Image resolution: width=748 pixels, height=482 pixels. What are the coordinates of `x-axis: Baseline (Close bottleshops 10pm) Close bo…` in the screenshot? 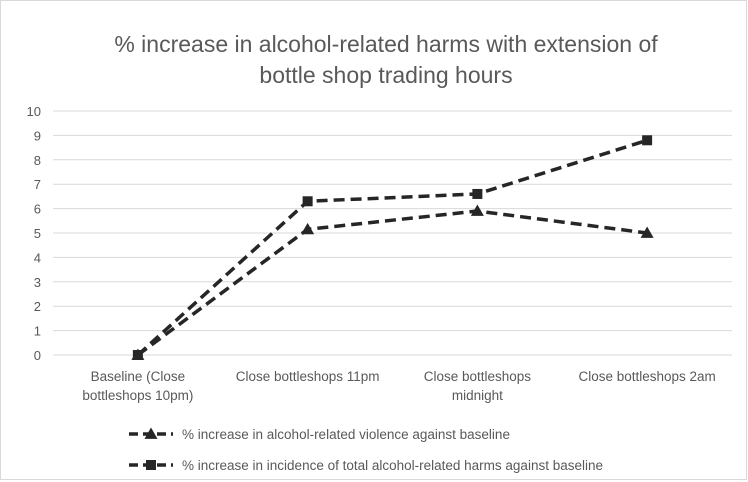 It's located at (398, 386).